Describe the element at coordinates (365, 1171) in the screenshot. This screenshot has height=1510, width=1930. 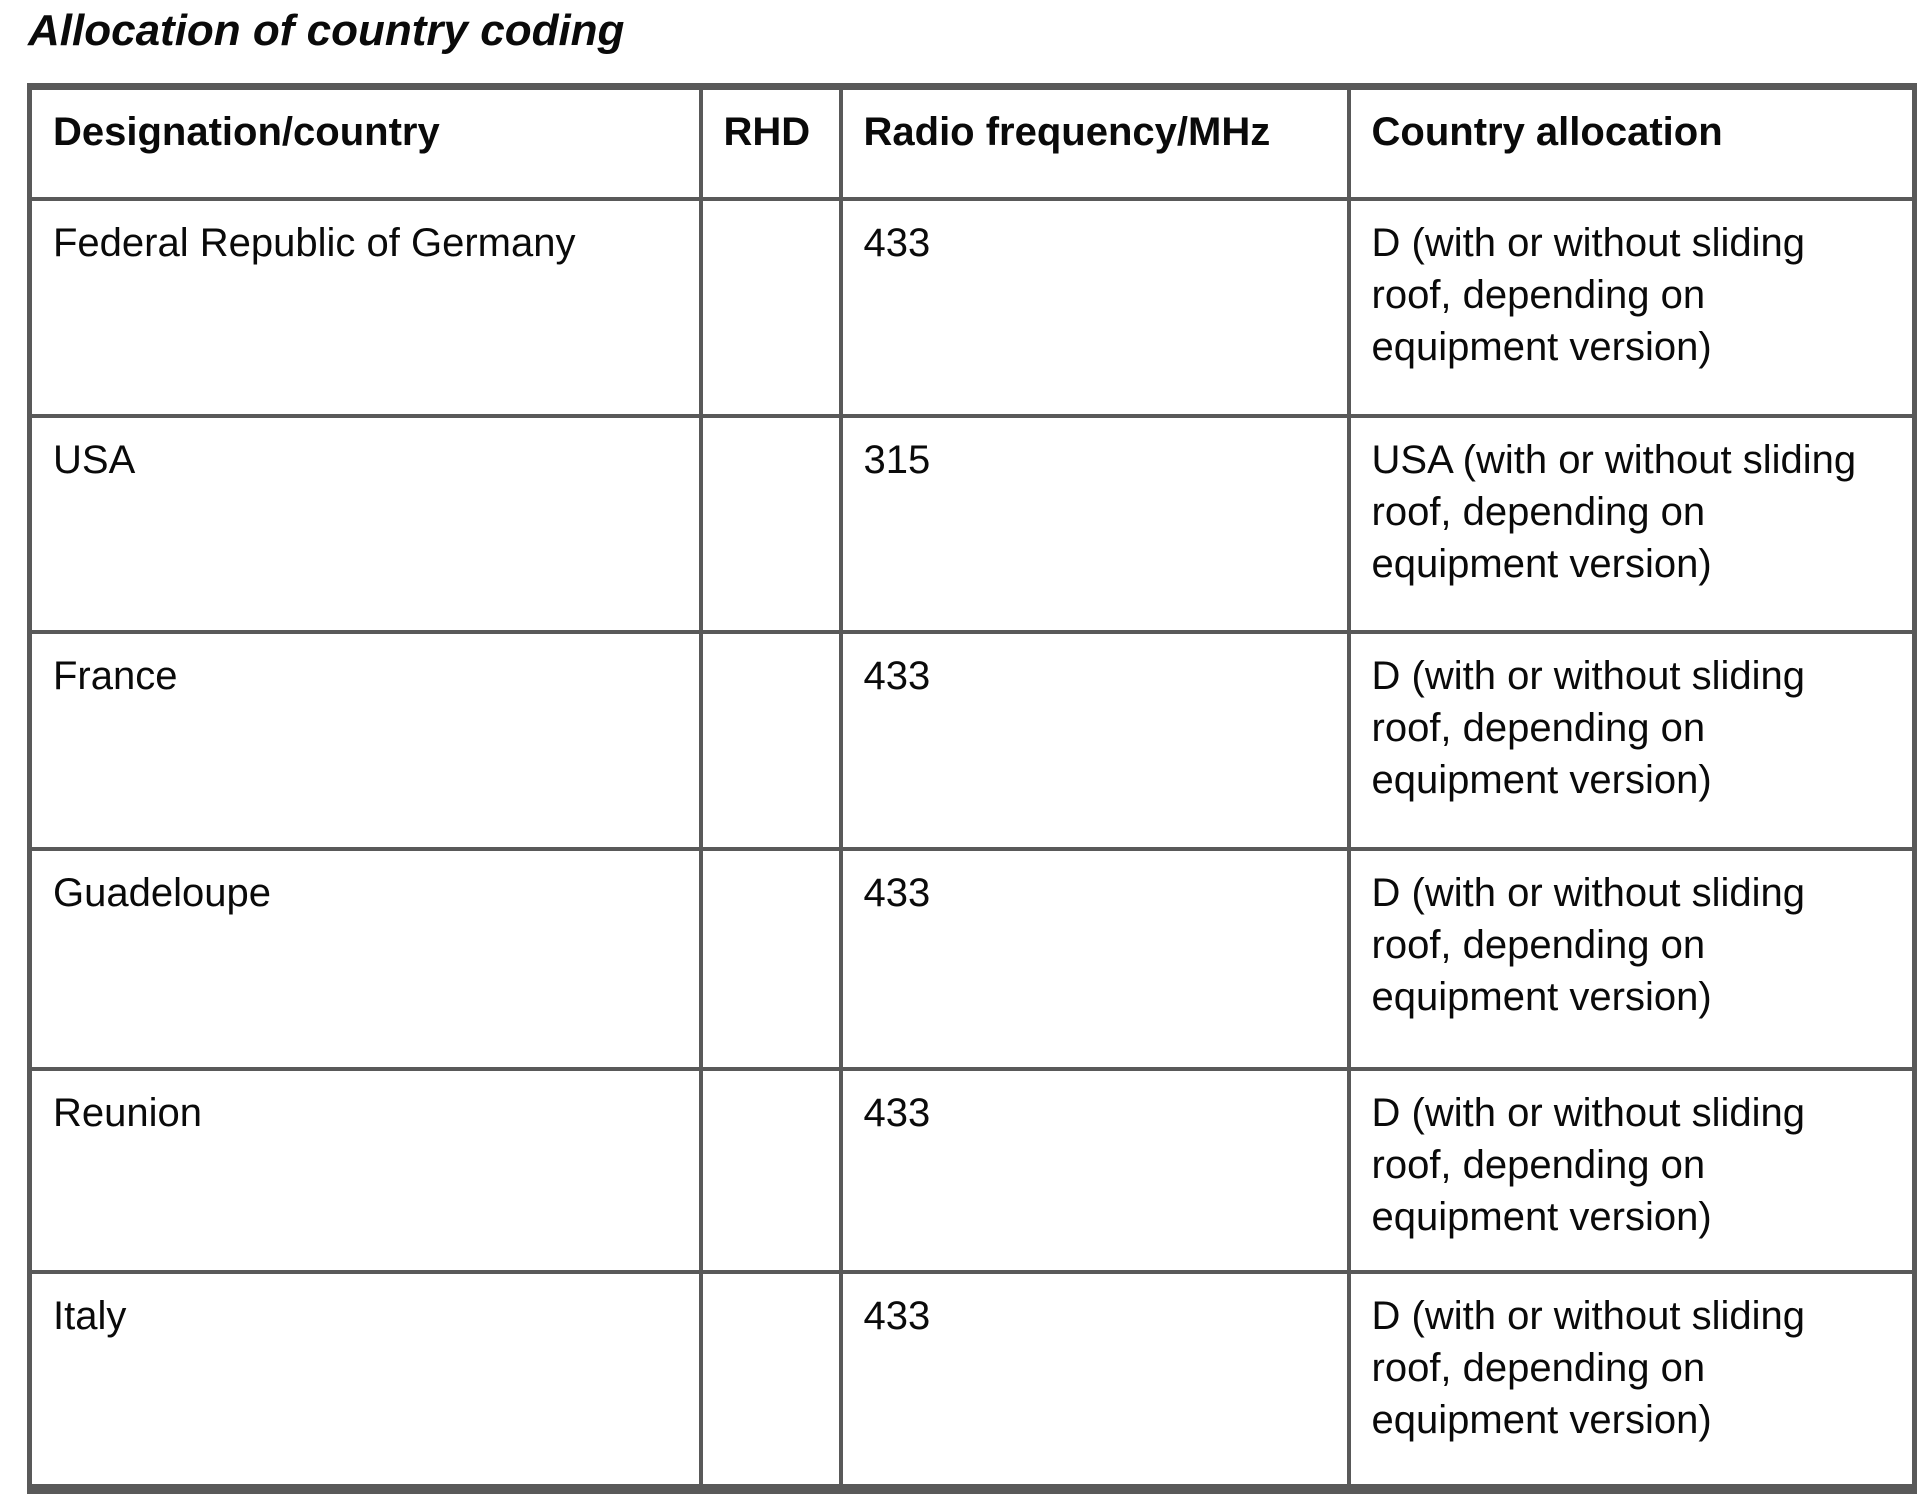
I see `cell-country: Reunion` at that location.